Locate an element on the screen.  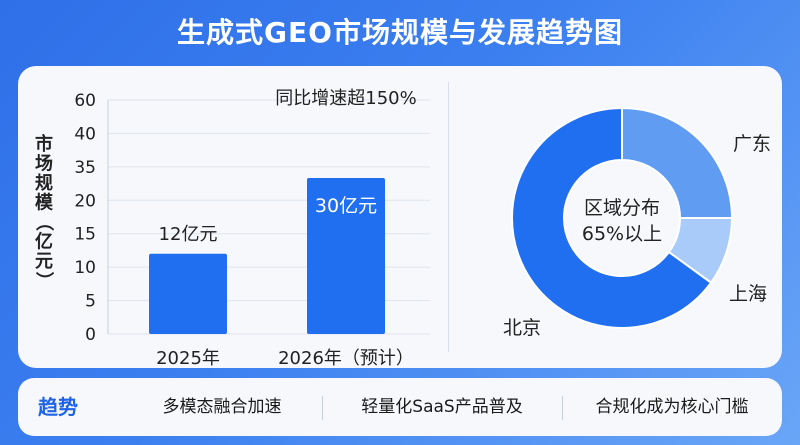
y-tick-label: 0 is located at coordinates (90, 335).